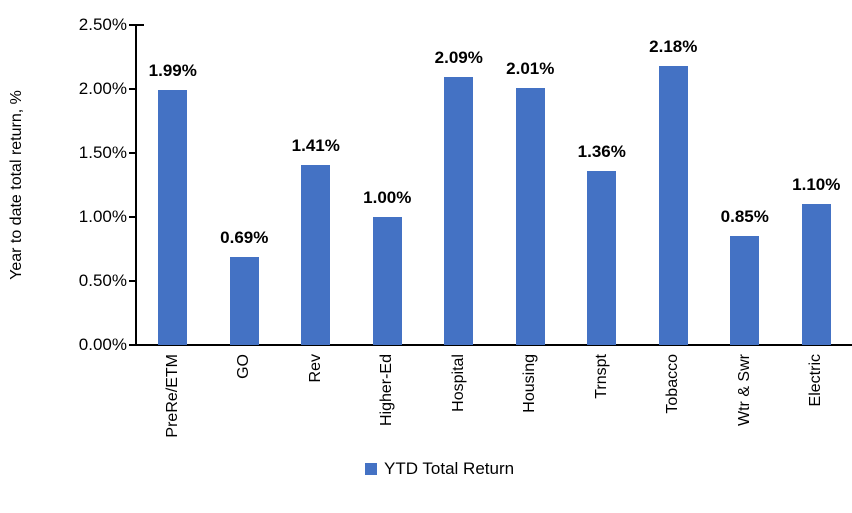 This screenshot has width=852, height=513. Describe the element at coordinates (102, 280) in the screenshot. I see `y-tick-label: 0.50%` at that location.